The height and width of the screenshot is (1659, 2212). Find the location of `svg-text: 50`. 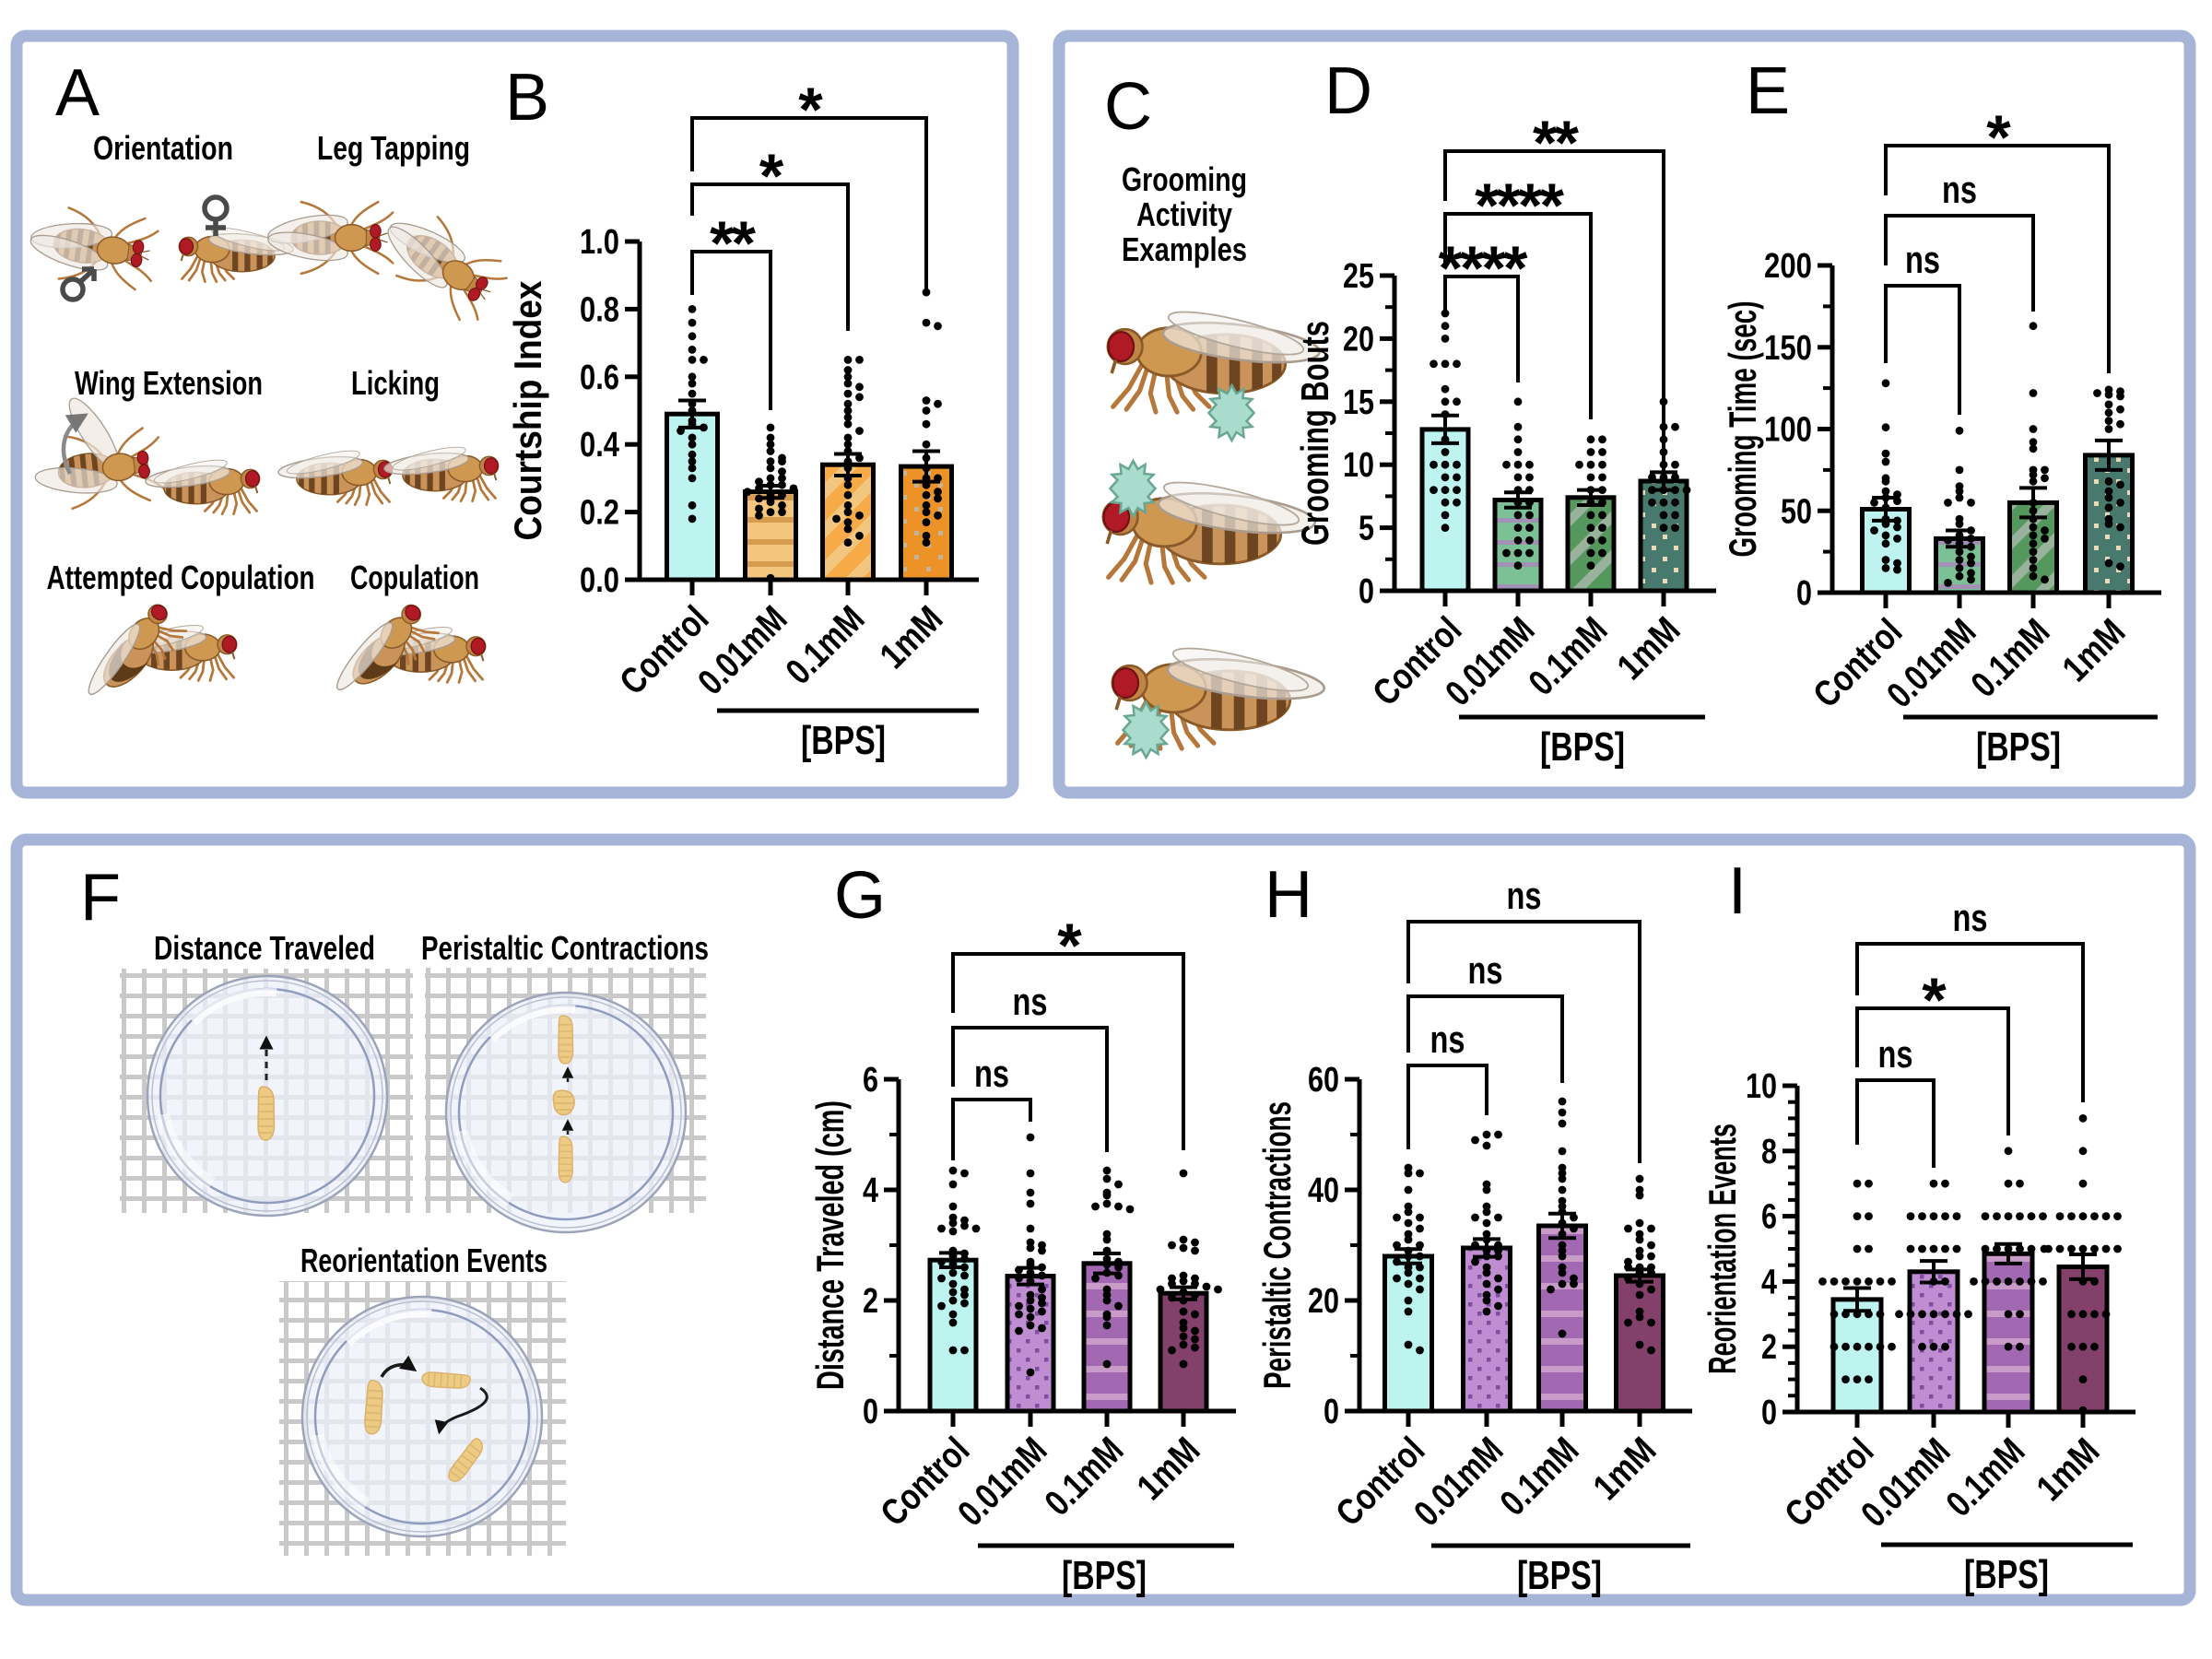

svg-text: 50 is located at coordinates (1796, 511).